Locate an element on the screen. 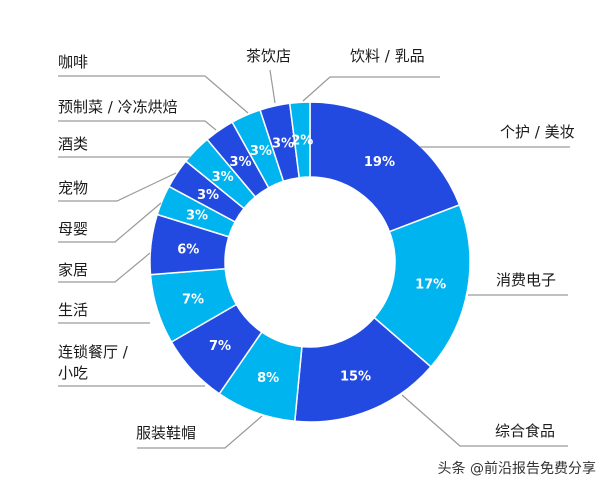 The image size is (608, 490). label-personal-care: 个护 / 美妆 is located at coordinates (537, 132).